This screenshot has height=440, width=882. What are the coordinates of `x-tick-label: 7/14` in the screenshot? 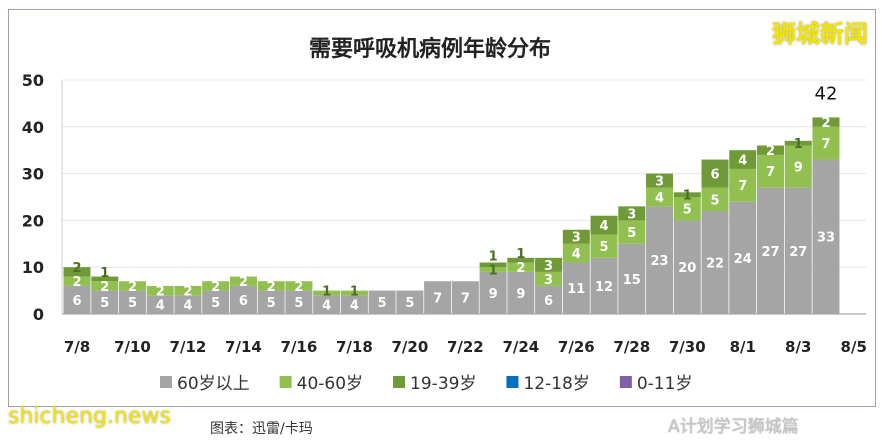 It's located at (243, 347).